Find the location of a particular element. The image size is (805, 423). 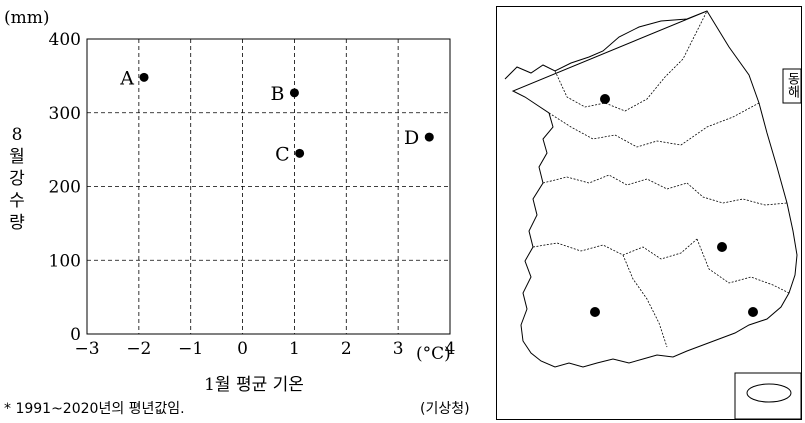

y-tick-label: 300 is located at coordinates (65, 114).